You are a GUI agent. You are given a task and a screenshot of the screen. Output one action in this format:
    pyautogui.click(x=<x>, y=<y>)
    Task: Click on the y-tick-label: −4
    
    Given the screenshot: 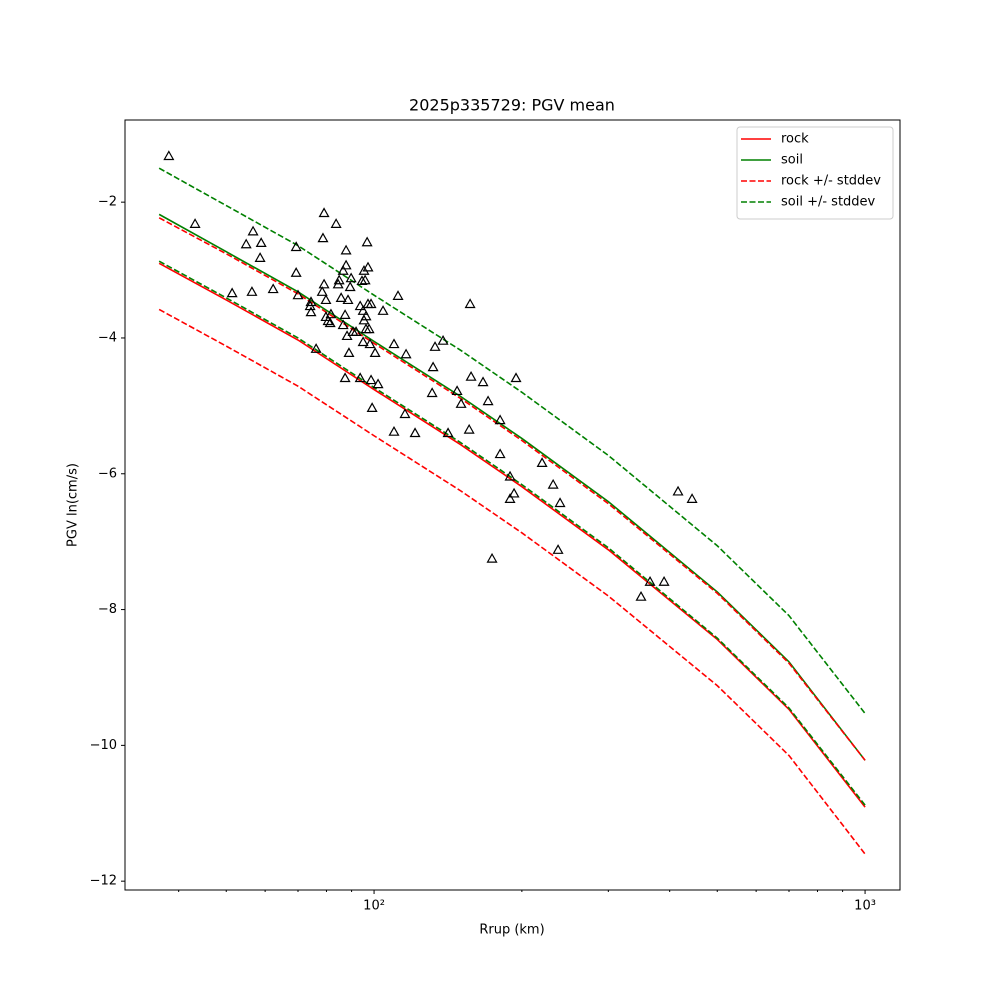 What is the action you would take?
    pyautogui.click(x=107, y=337)
    